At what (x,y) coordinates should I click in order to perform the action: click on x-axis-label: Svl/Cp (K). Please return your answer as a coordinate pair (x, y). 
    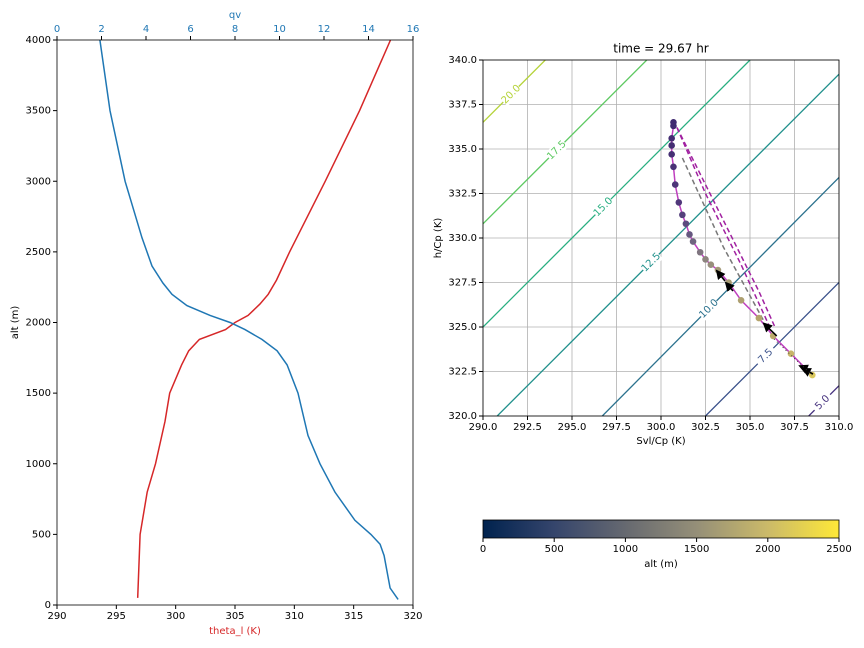
    Looking at the image, I should click on (660, 441).